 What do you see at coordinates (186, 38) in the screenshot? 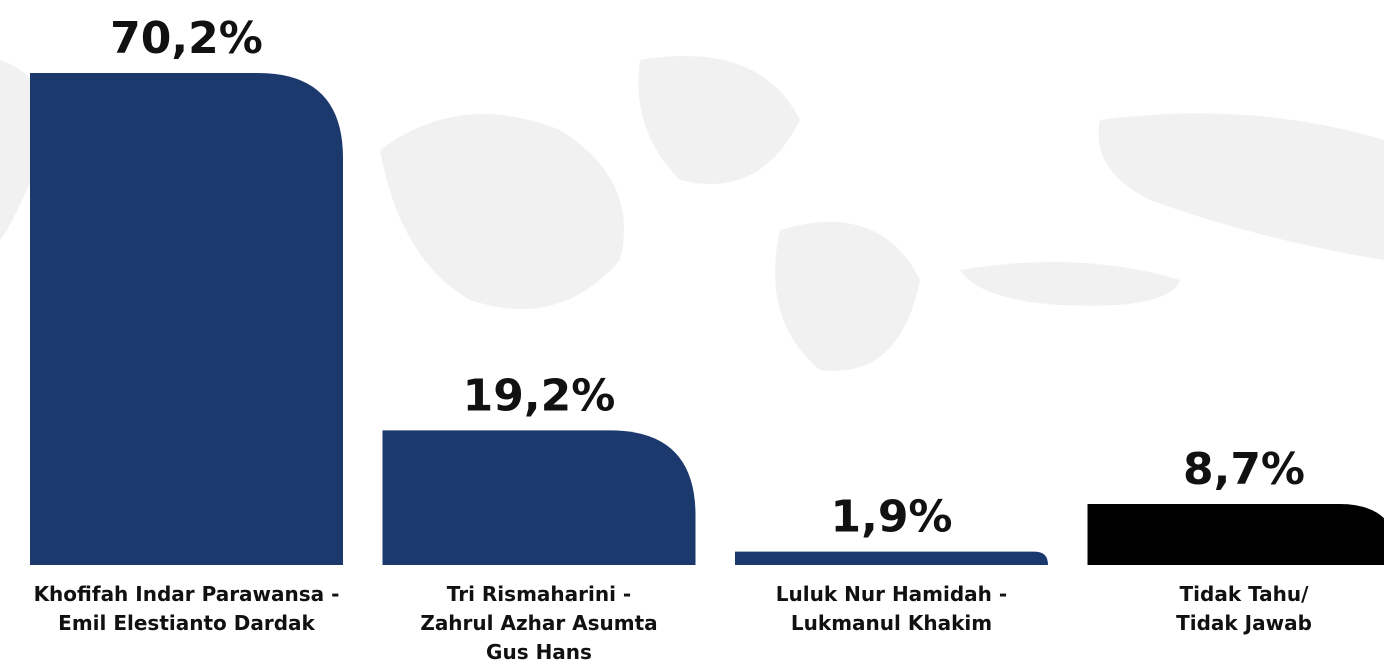
I see `value-label: 70,2%` at bounding box center [186, 38].